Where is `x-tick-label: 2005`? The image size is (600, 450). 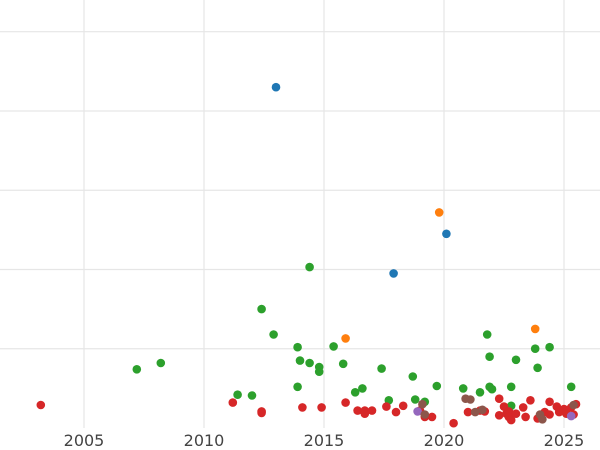 x-tick-label: 2005 is located at coordinates (84, 440).